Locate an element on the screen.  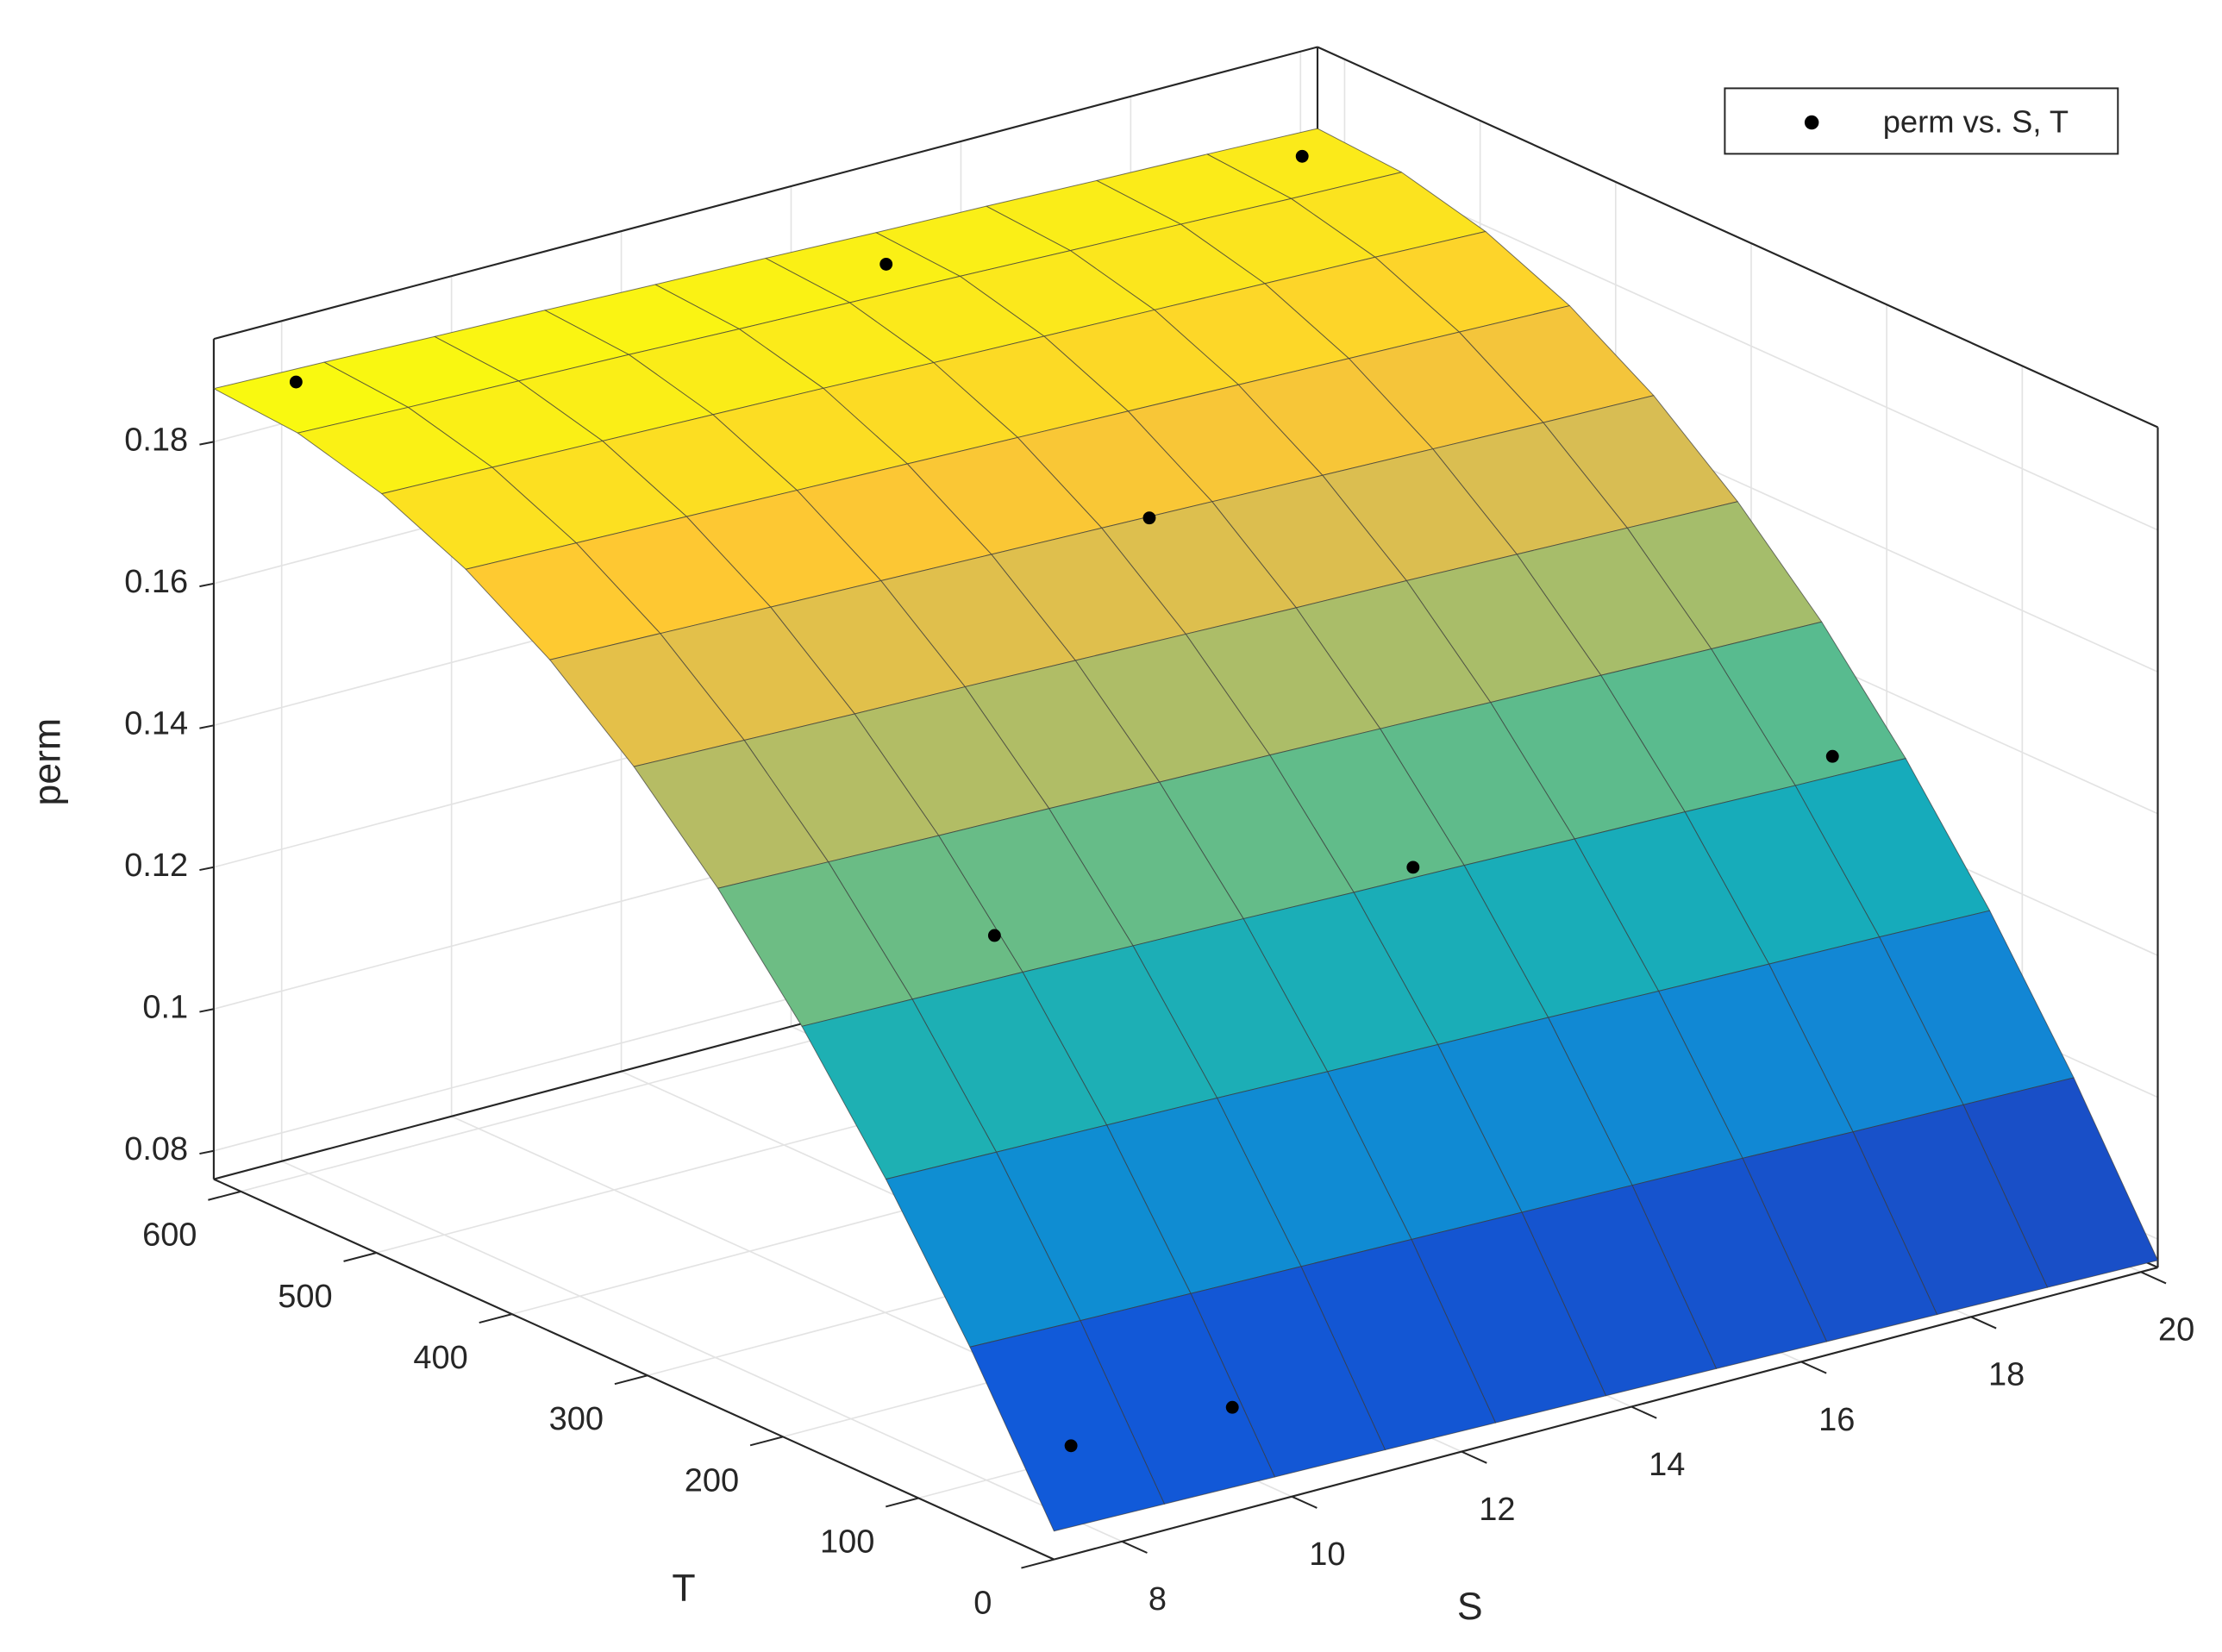
y-tick-label: 0 is located at coordinates (982, 1604).